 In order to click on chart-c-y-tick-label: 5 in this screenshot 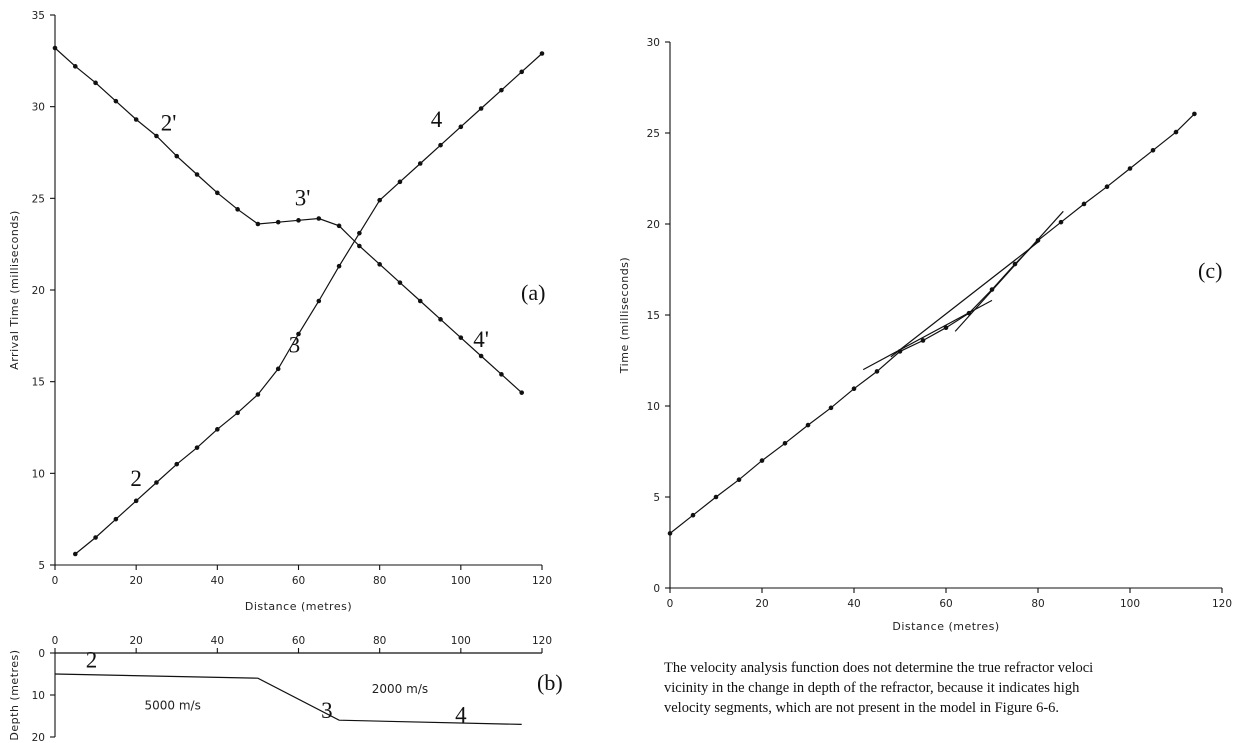, I will do `click(656, 498)`.